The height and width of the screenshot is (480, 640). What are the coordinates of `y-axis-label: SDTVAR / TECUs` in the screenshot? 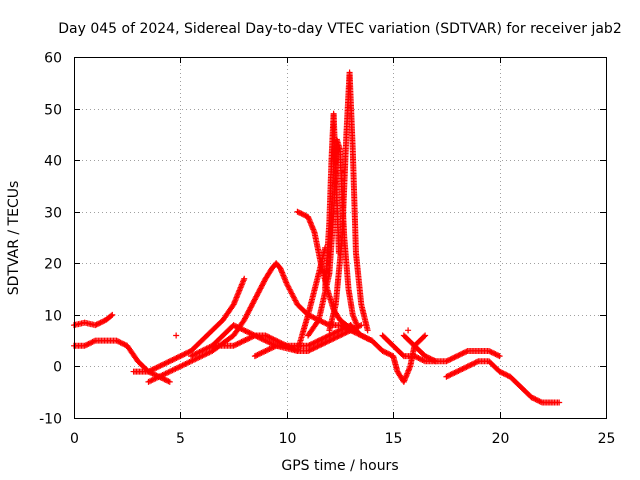 It's located at (14, 238).